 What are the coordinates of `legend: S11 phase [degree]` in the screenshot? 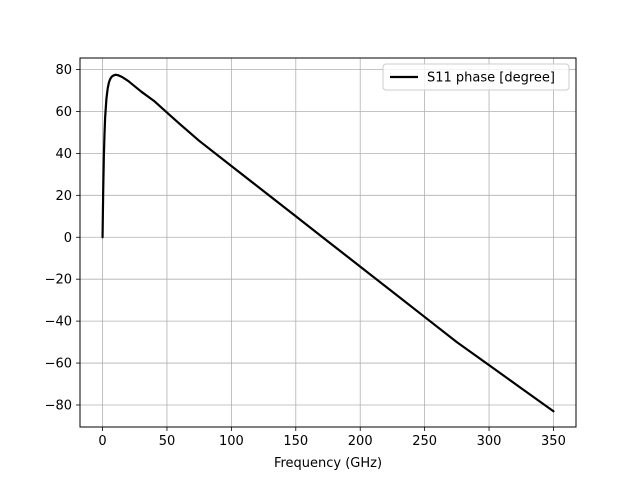 It's located at (476, 77).